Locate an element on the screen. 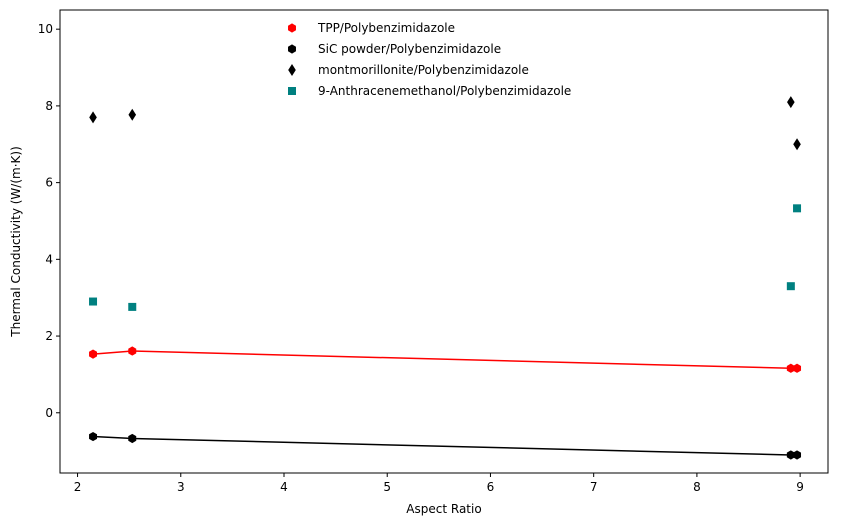 The image size is (841, 525). y-tick-label: 8 is located at coordinates (49, 106).